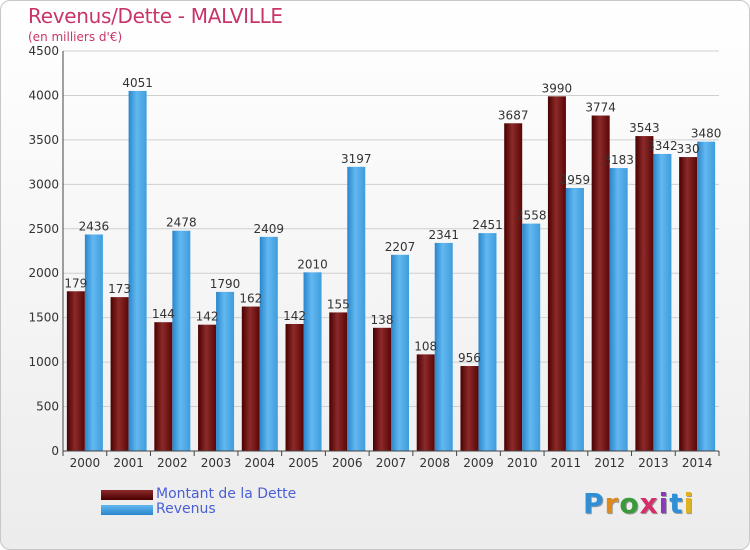 The image size is (750, 550). Describe the element at coordinates (338, 304) in the screenshot. I see `data-label-debt: 155` at that location.